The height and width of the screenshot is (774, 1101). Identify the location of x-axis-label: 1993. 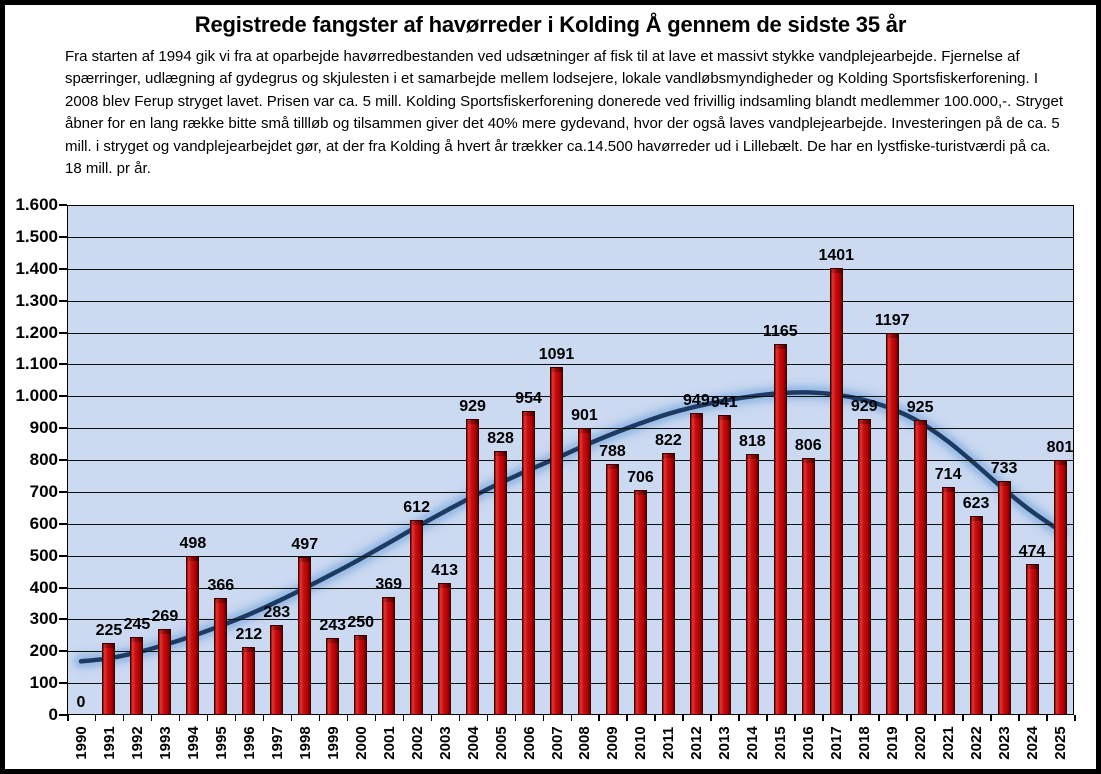
(165, 743).